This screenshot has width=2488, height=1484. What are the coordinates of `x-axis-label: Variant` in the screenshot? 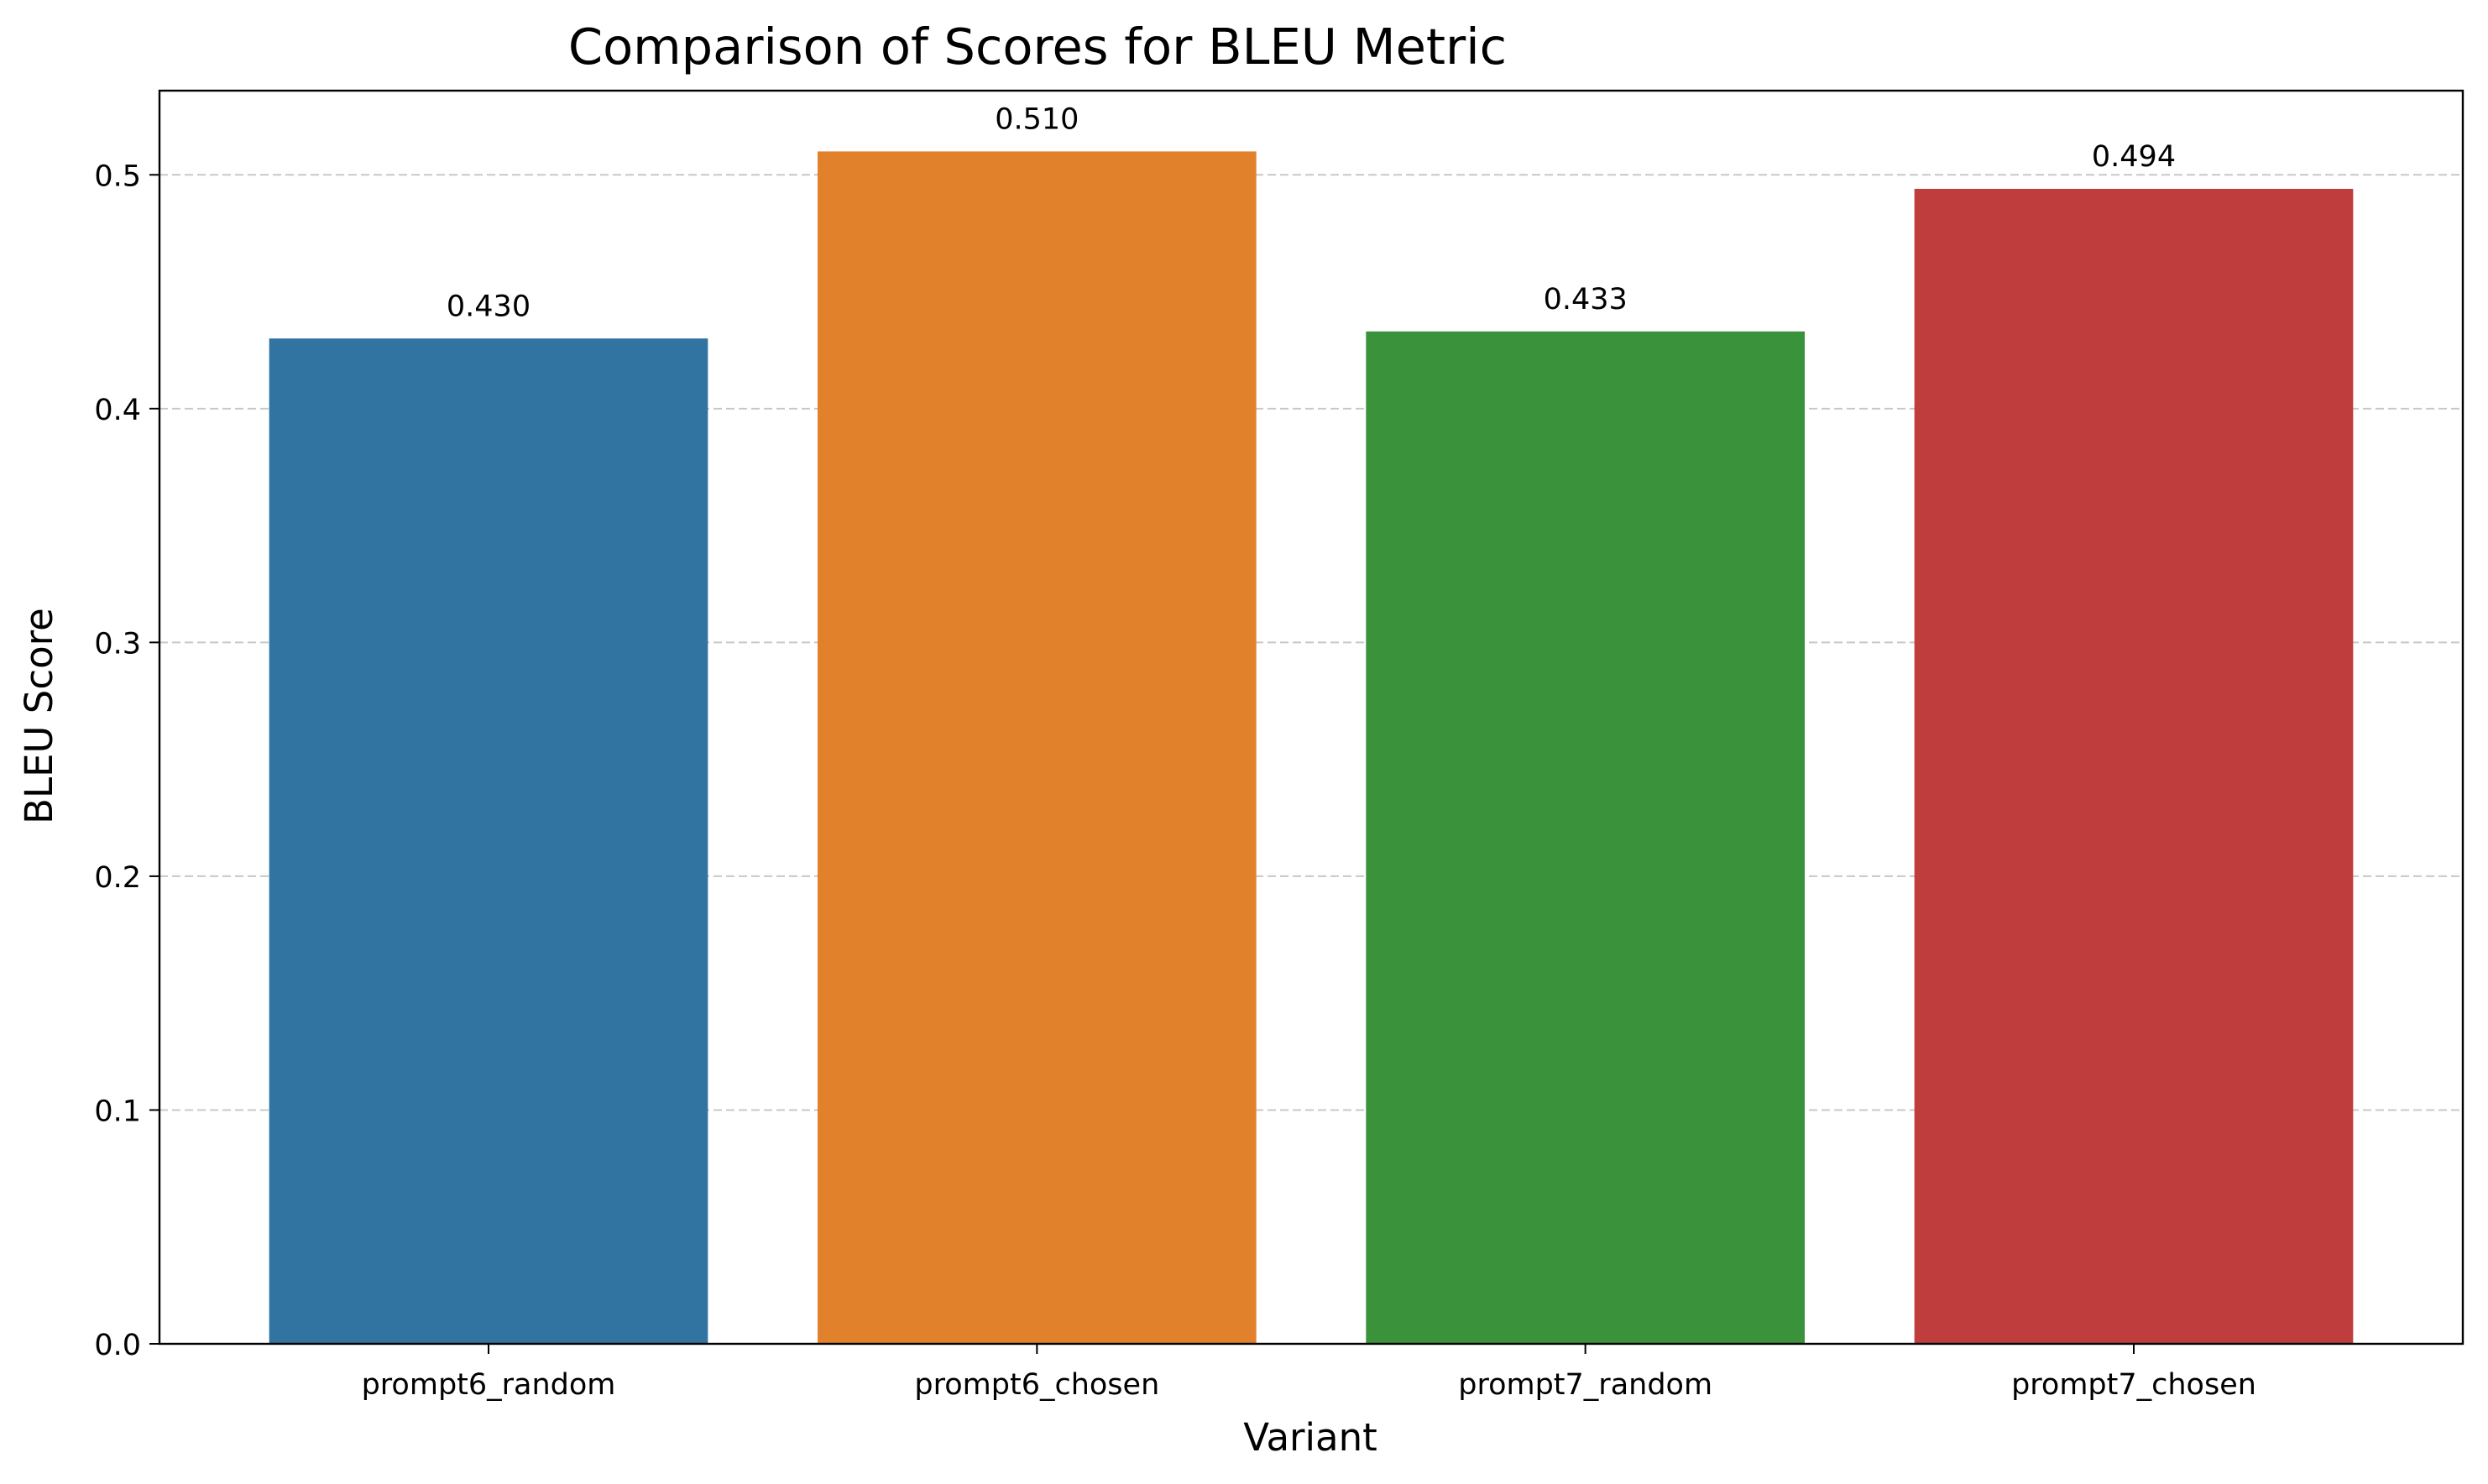 It's located at (1310, 1437).